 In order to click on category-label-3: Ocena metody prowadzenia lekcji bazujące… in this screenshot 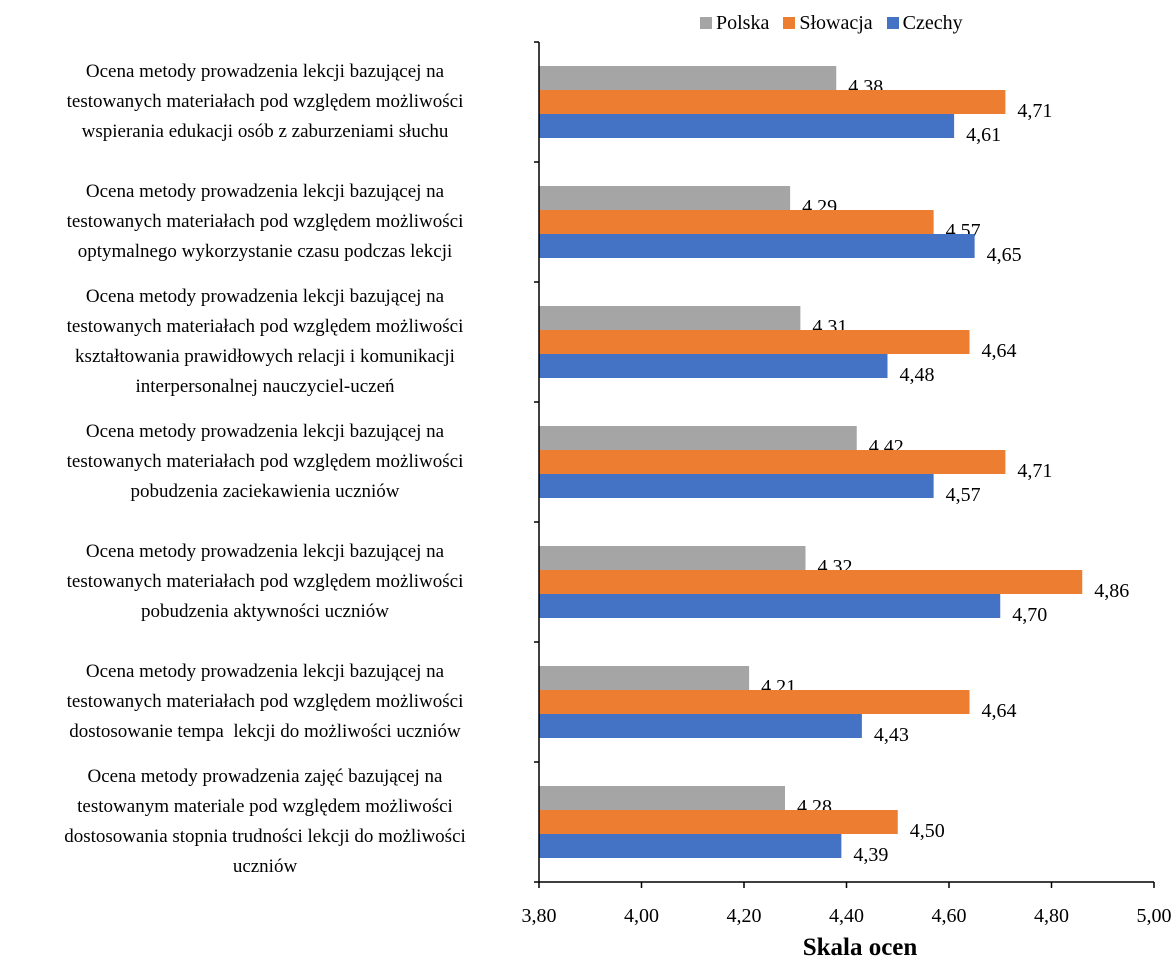, I will do `click(265, 462)`.